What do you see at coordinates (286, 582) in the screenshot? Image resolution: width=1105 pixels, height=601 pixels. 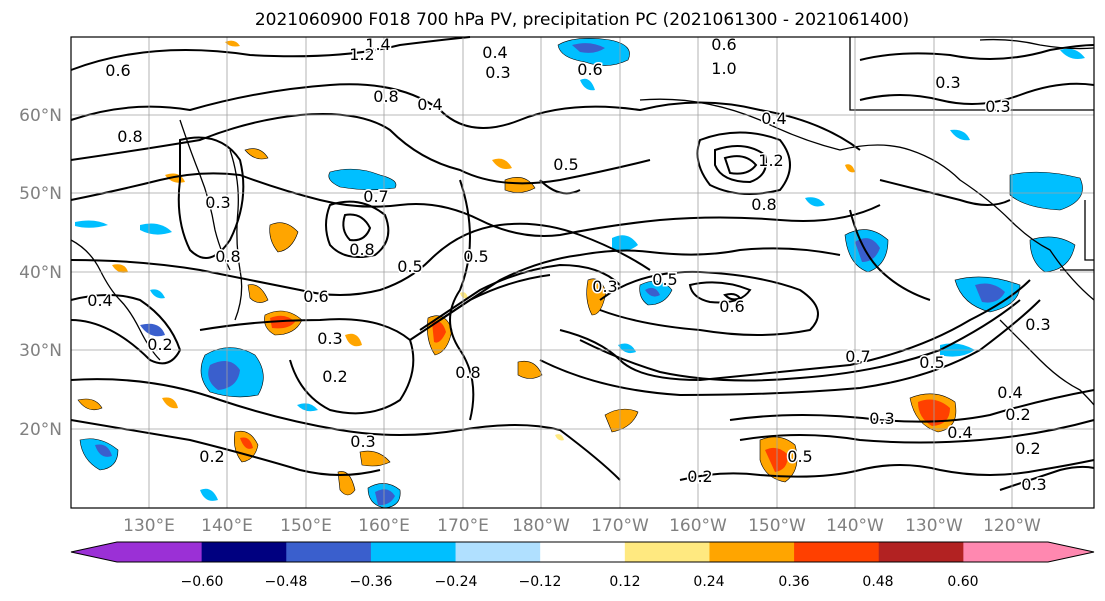 I see `colorbar-tick-label: −0.48` at bounding box center [286, 582].